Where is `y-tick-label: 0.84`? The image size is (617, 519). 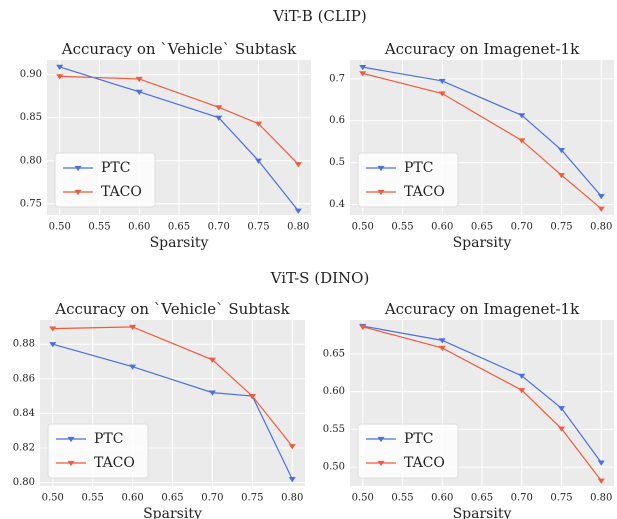
y-tick-label: 0.84 is located at coordinates (24, 413).